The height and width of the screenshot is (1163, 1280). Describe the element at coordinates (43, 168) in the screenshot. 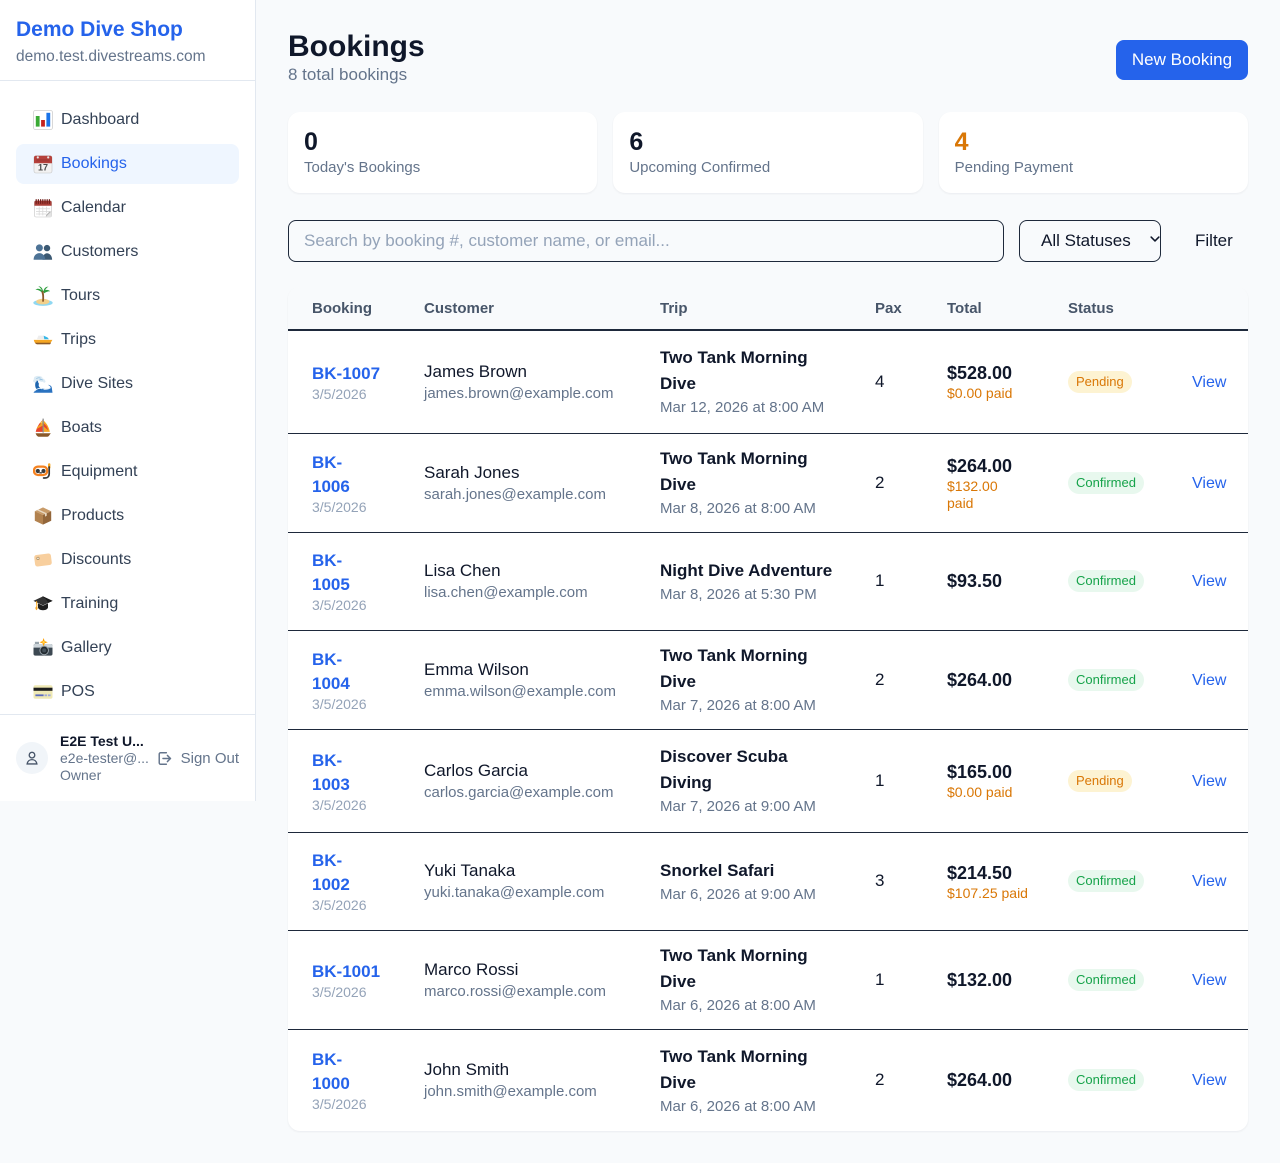

I see `svg-text: 17` at that location.